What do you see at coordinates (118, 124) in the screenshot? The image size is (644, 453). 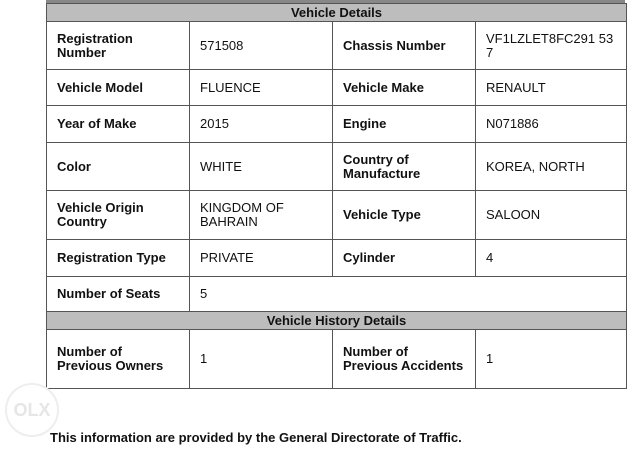 I see `field-label: Year of Make` at bounding box center [118, 124].